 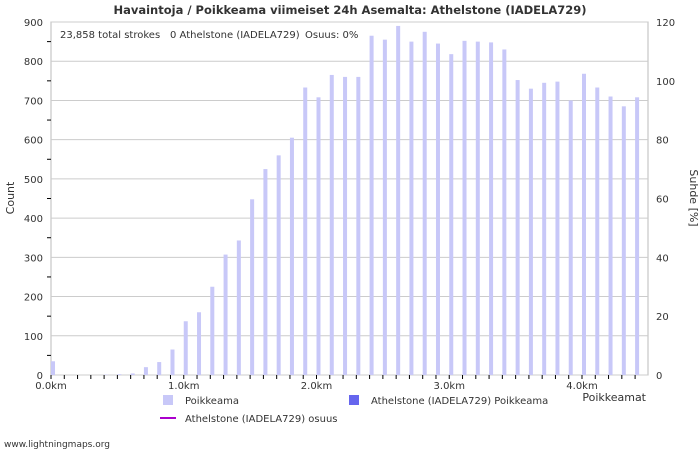 What do you see at coordinates (33, 180) in the screenshot?
I see `y-tick-label: 500` at bounding box center [33, 180].